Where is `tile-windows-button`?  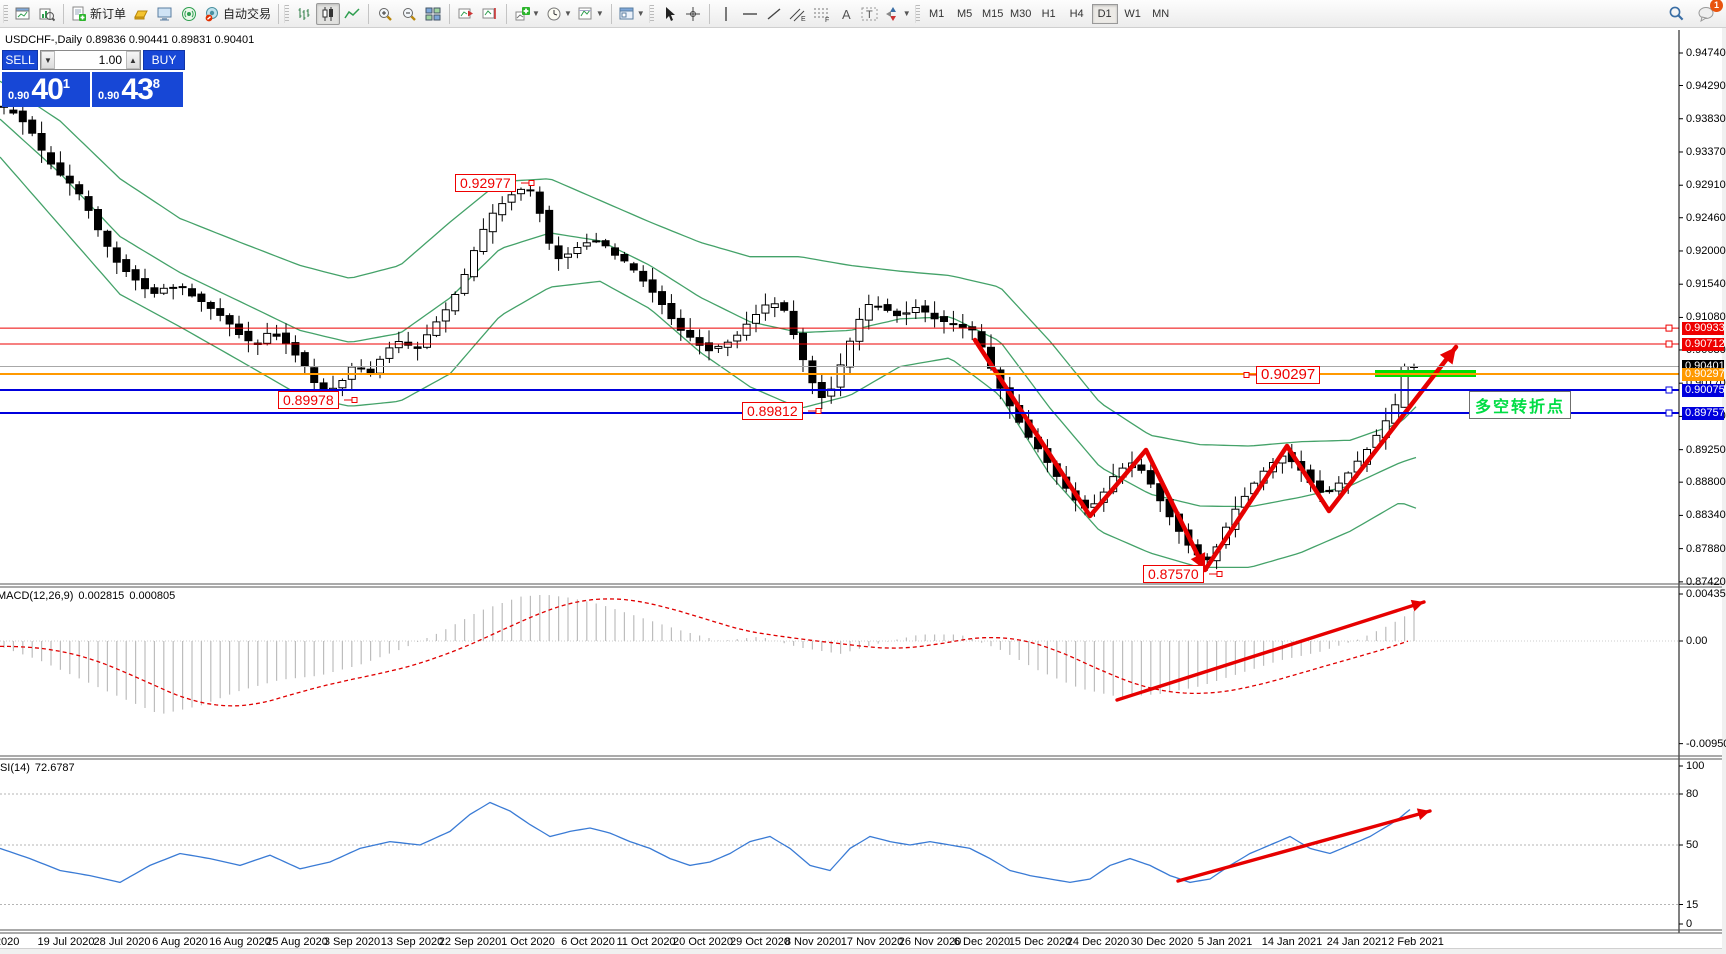 tile-windows-button is located at coordinates (433, 14).